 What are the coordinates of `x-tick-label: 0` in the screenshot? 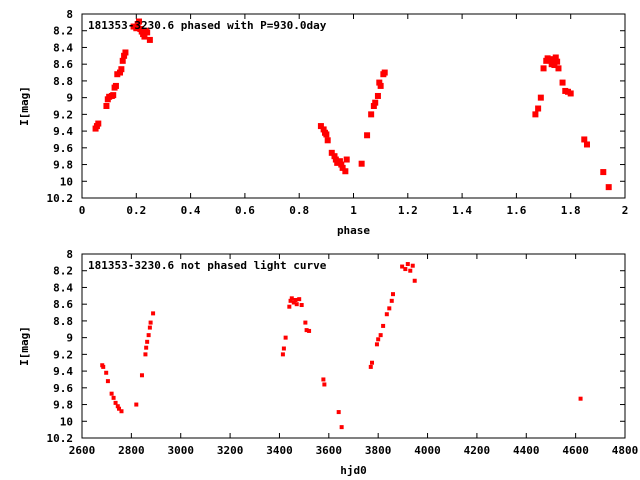 It's located at (82, 210).